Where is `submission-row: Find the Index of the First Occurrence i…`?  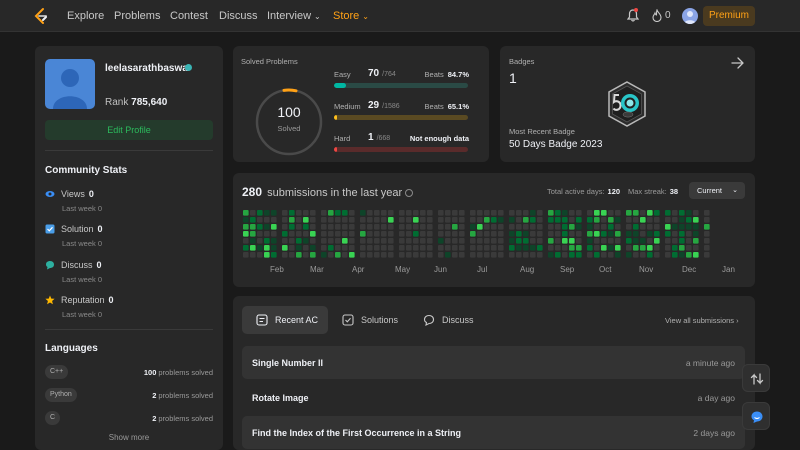 submission-row: Find the Index of the First Occurrence i… is located at coordinates (493, 432).